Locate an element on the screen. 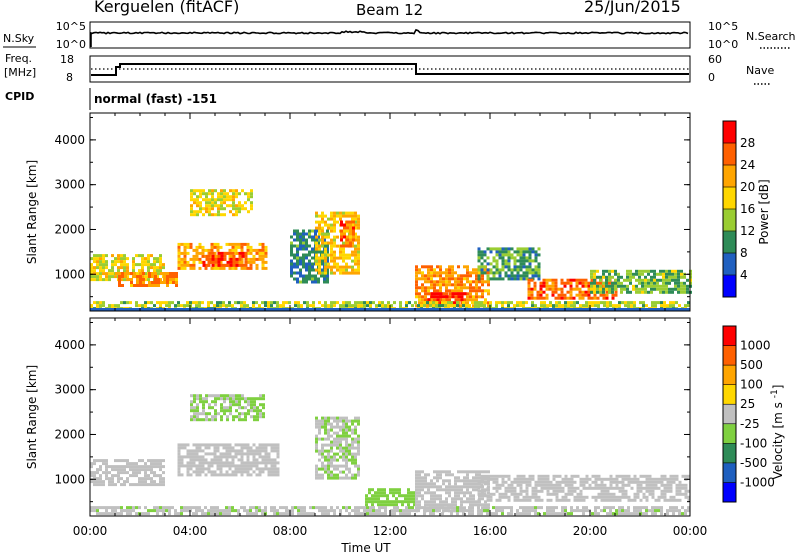 The width and height of the screenshot is (800, 554). echo-cell-r11 is located at coordinates (562, 298).